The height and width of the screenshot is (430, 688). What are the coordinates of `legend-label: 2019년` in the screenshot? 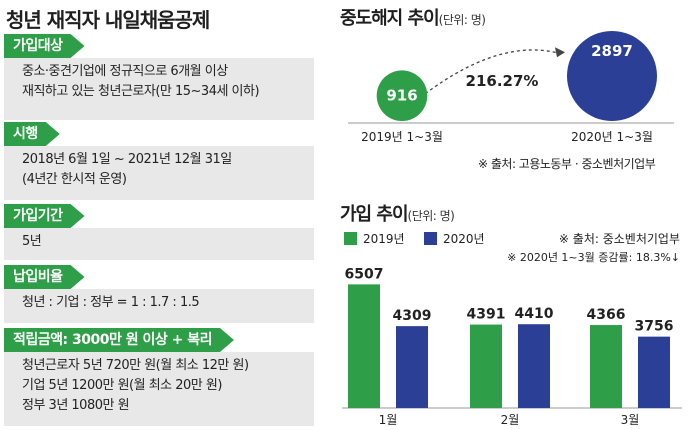 It's located at (384, 239).